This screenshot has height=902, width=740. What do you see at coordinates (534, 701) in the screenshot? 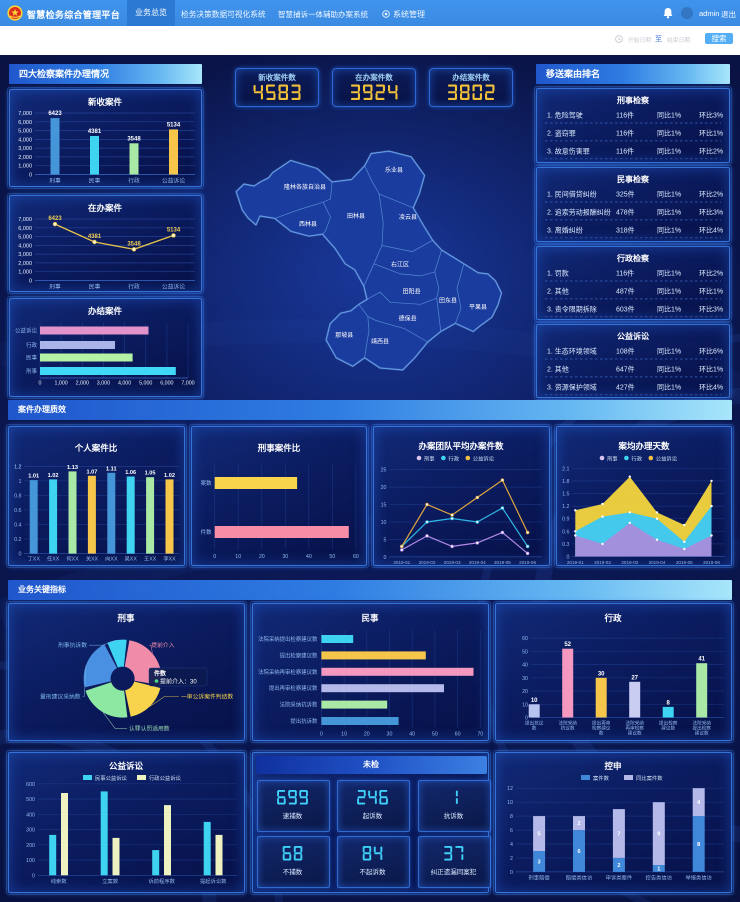
I see `svg-text: 10` at bounding box center [534, 701].